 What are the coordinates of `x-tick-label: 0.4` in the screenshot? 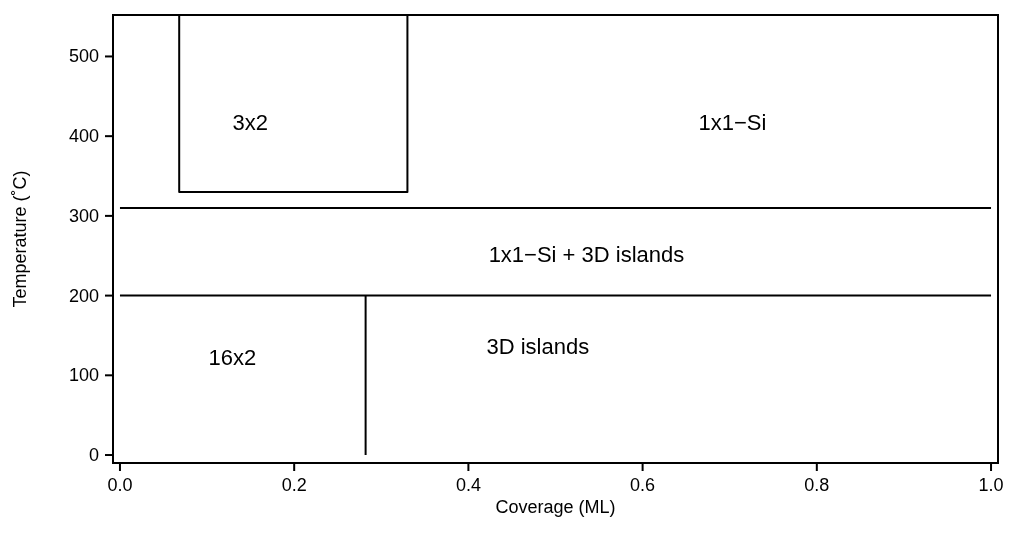 It's located at (468, 485).